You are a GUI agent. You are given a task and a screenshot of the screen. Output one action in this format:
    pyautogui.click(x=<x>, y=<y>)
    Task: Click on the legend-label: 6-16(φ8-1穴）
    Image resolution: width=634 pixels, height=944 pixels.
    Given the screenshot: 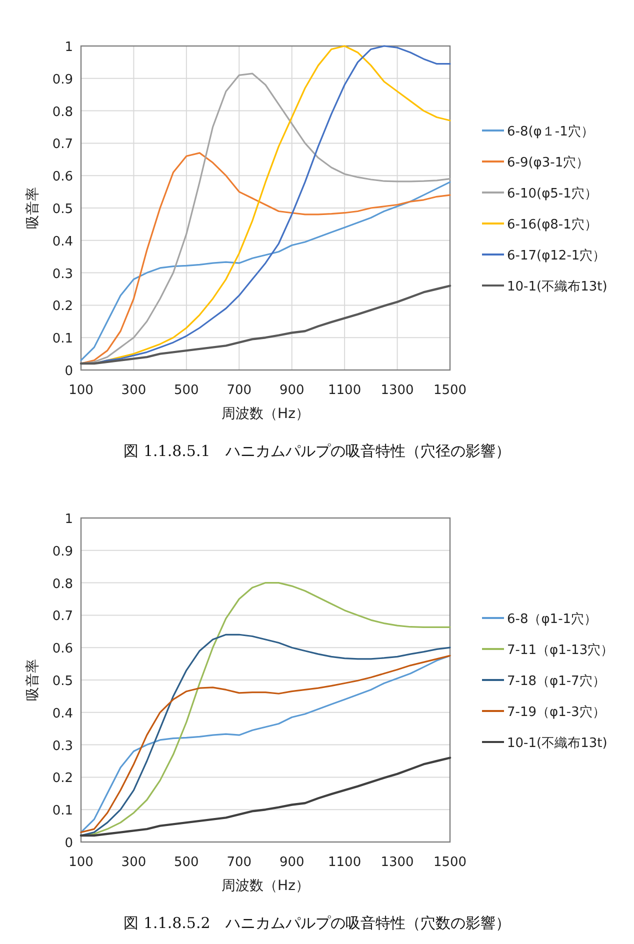 What is the action you would take?
    pyautogui.click(x=552, y=225)
    